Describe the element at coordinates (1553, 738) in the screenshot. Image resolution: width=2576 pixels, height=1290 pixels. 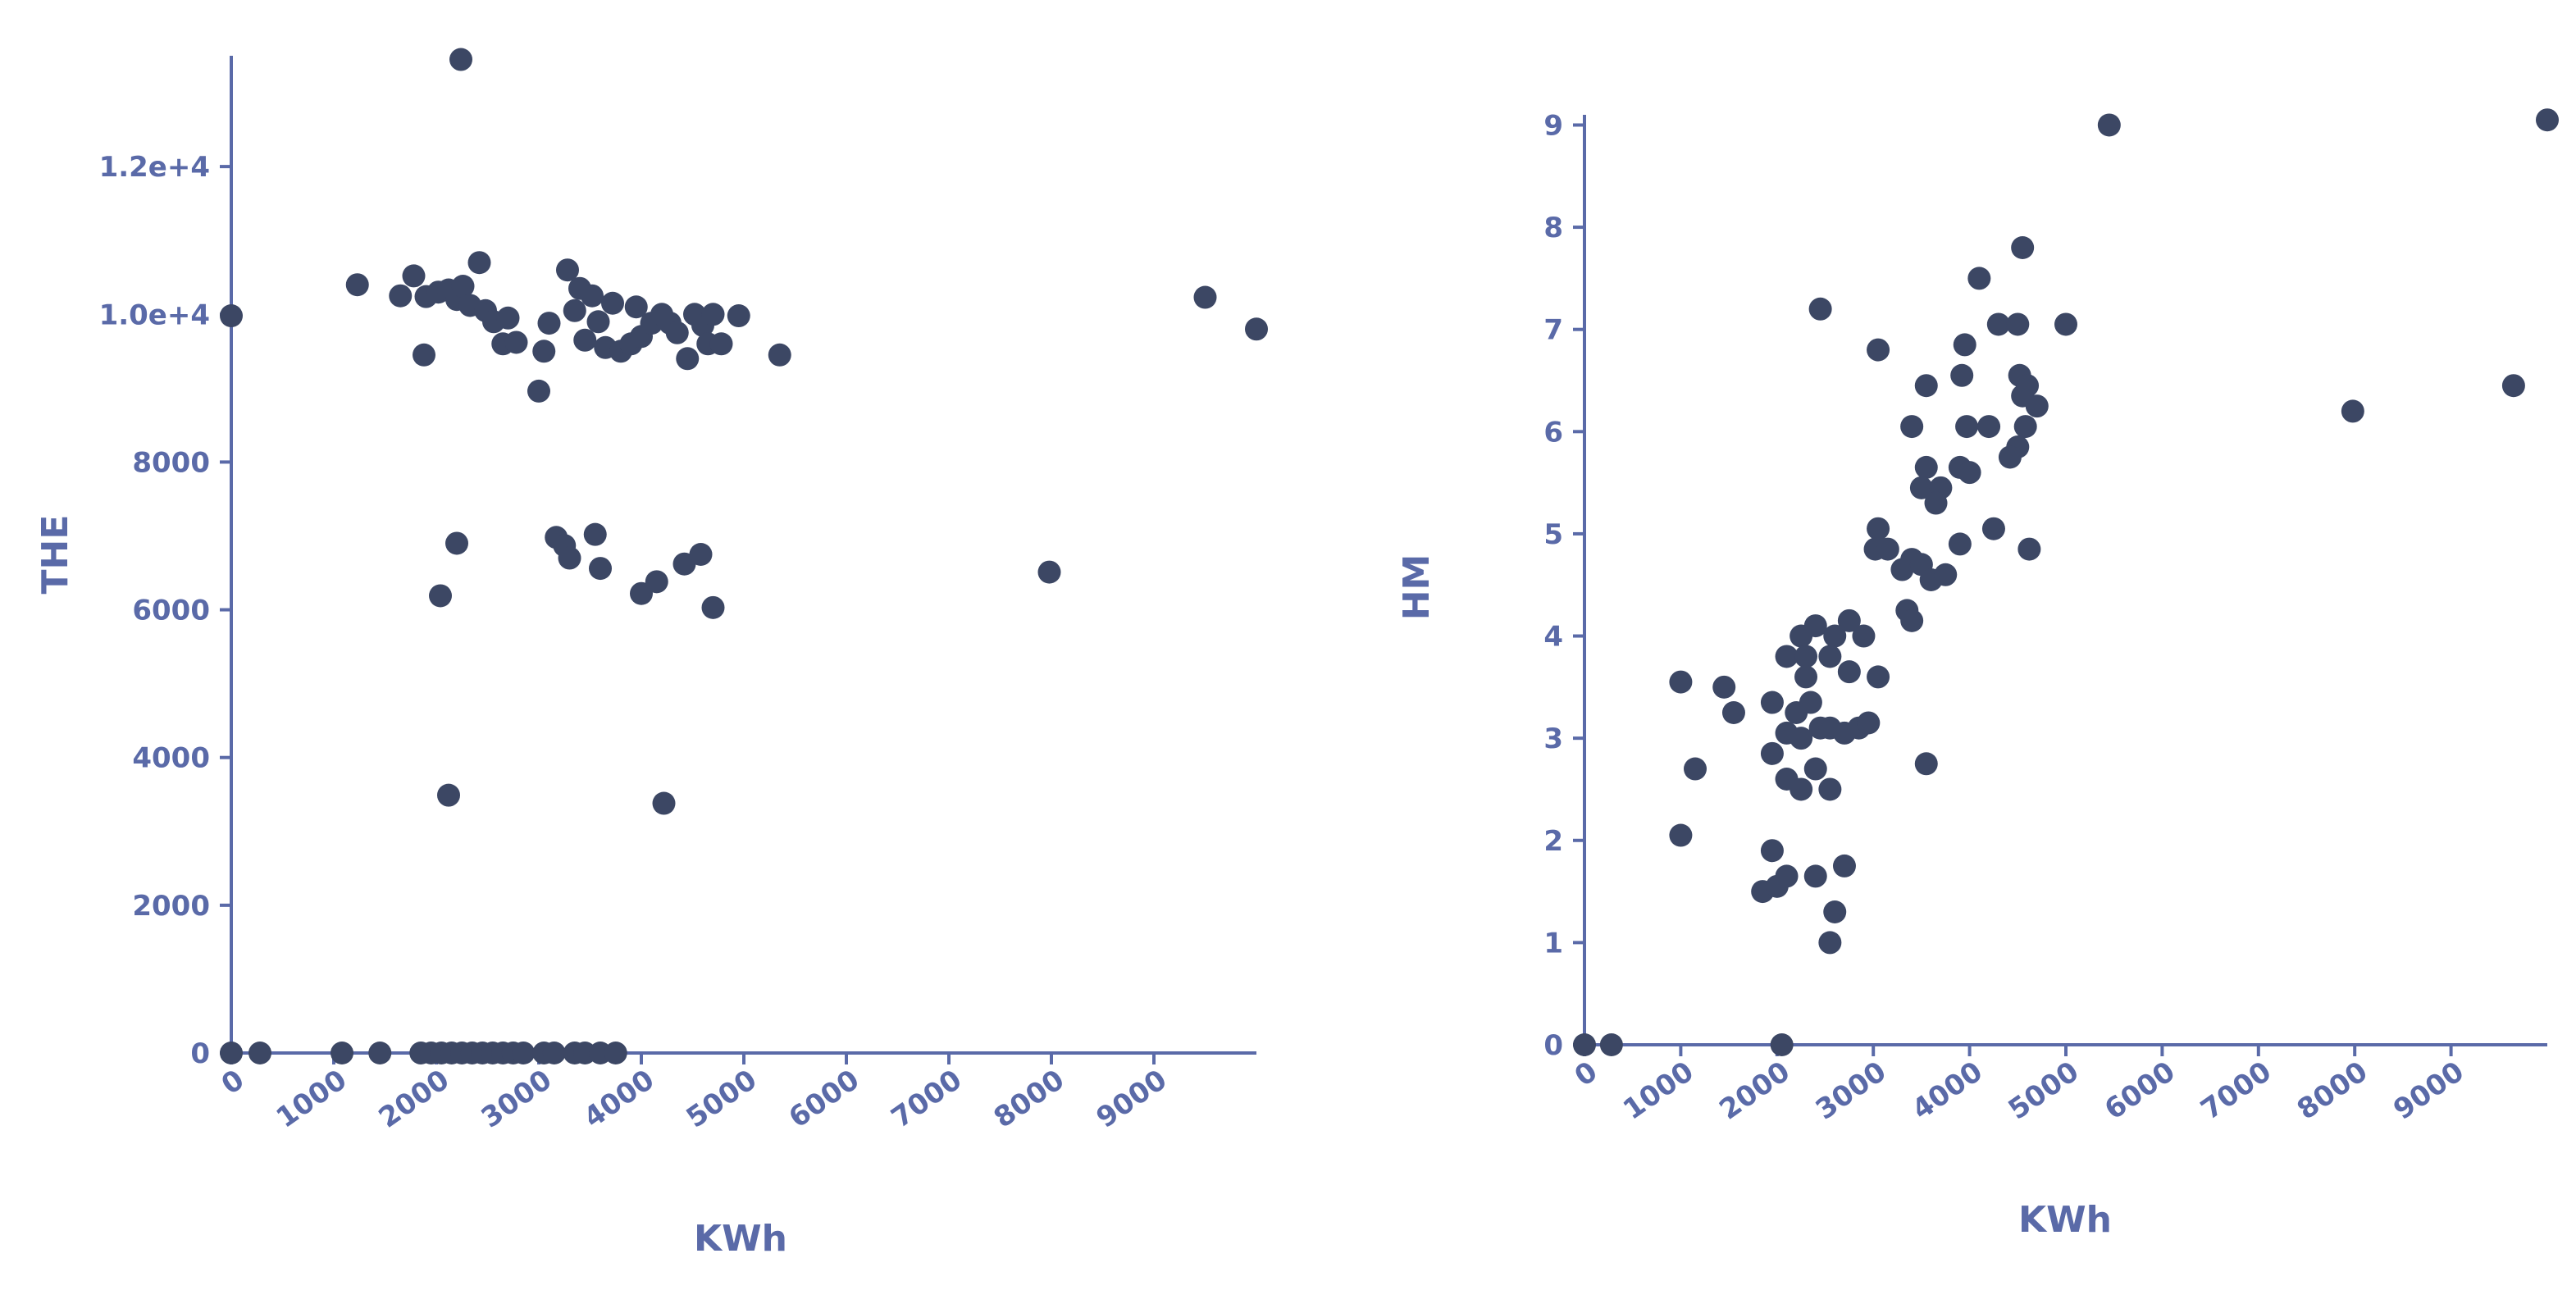
I see `y-tick-label: 3` at that location.